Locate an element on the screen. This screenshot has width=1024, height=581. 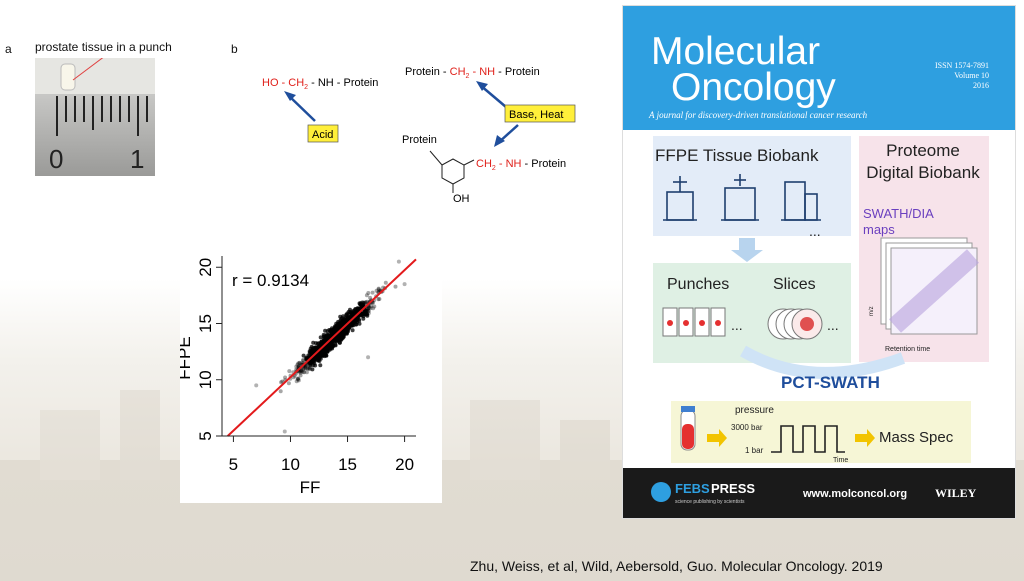
volume-text: Volume 10 is located at coordinates (971, 75).